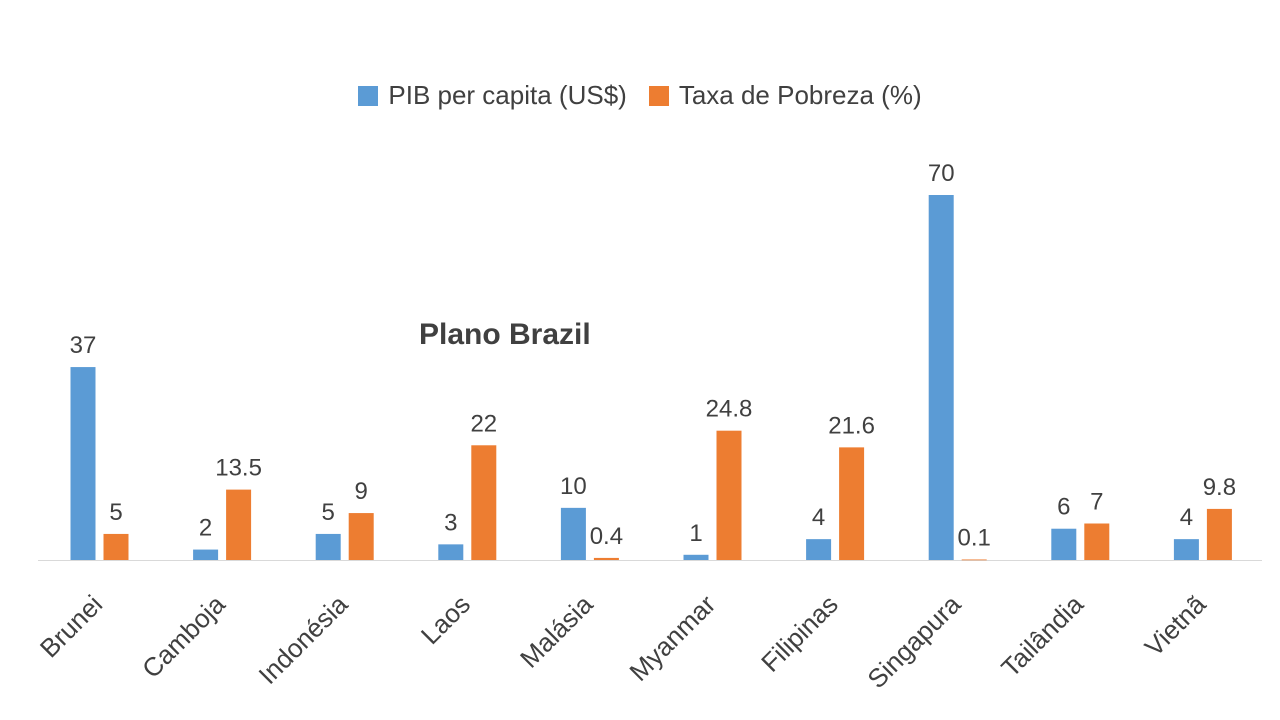  Describe the element at coordinates (800, 95) in the screenshot. I see `legend-label-pobreza: Taxa de Pobreza (%)` at that location.